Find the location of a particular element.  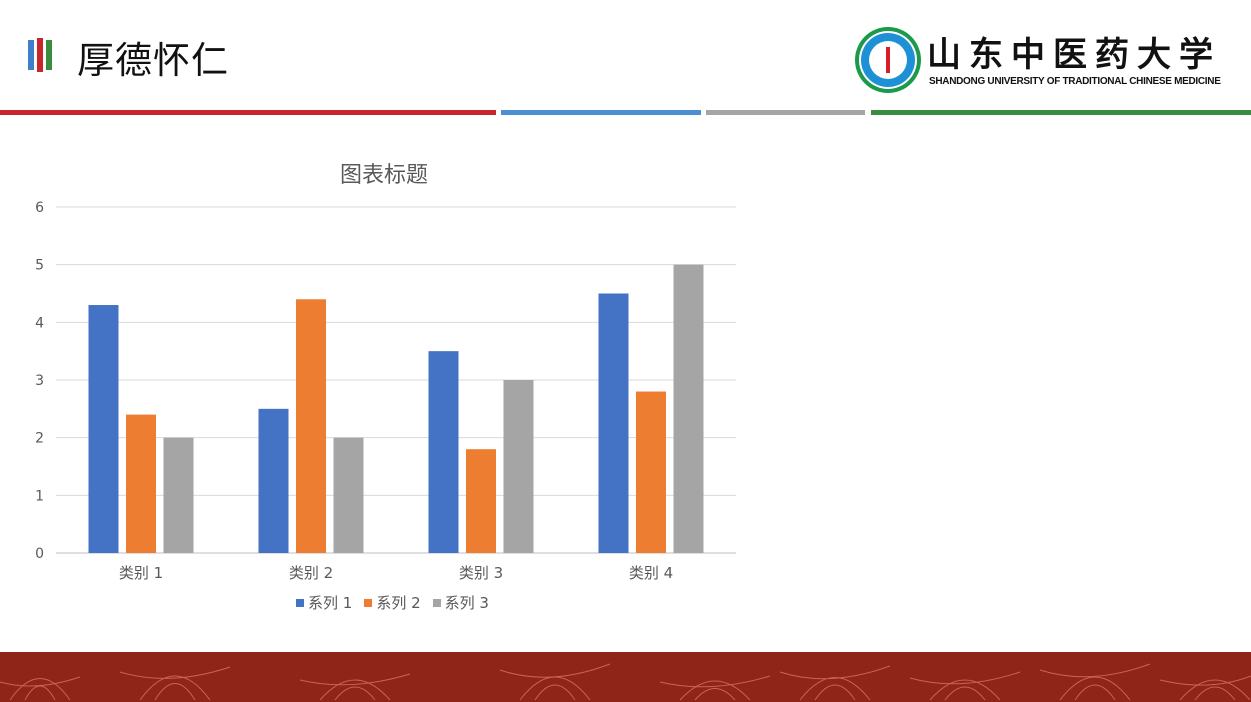

logo-chinese-name: 山东中医药大学 is located at coordinates (1074, 51).